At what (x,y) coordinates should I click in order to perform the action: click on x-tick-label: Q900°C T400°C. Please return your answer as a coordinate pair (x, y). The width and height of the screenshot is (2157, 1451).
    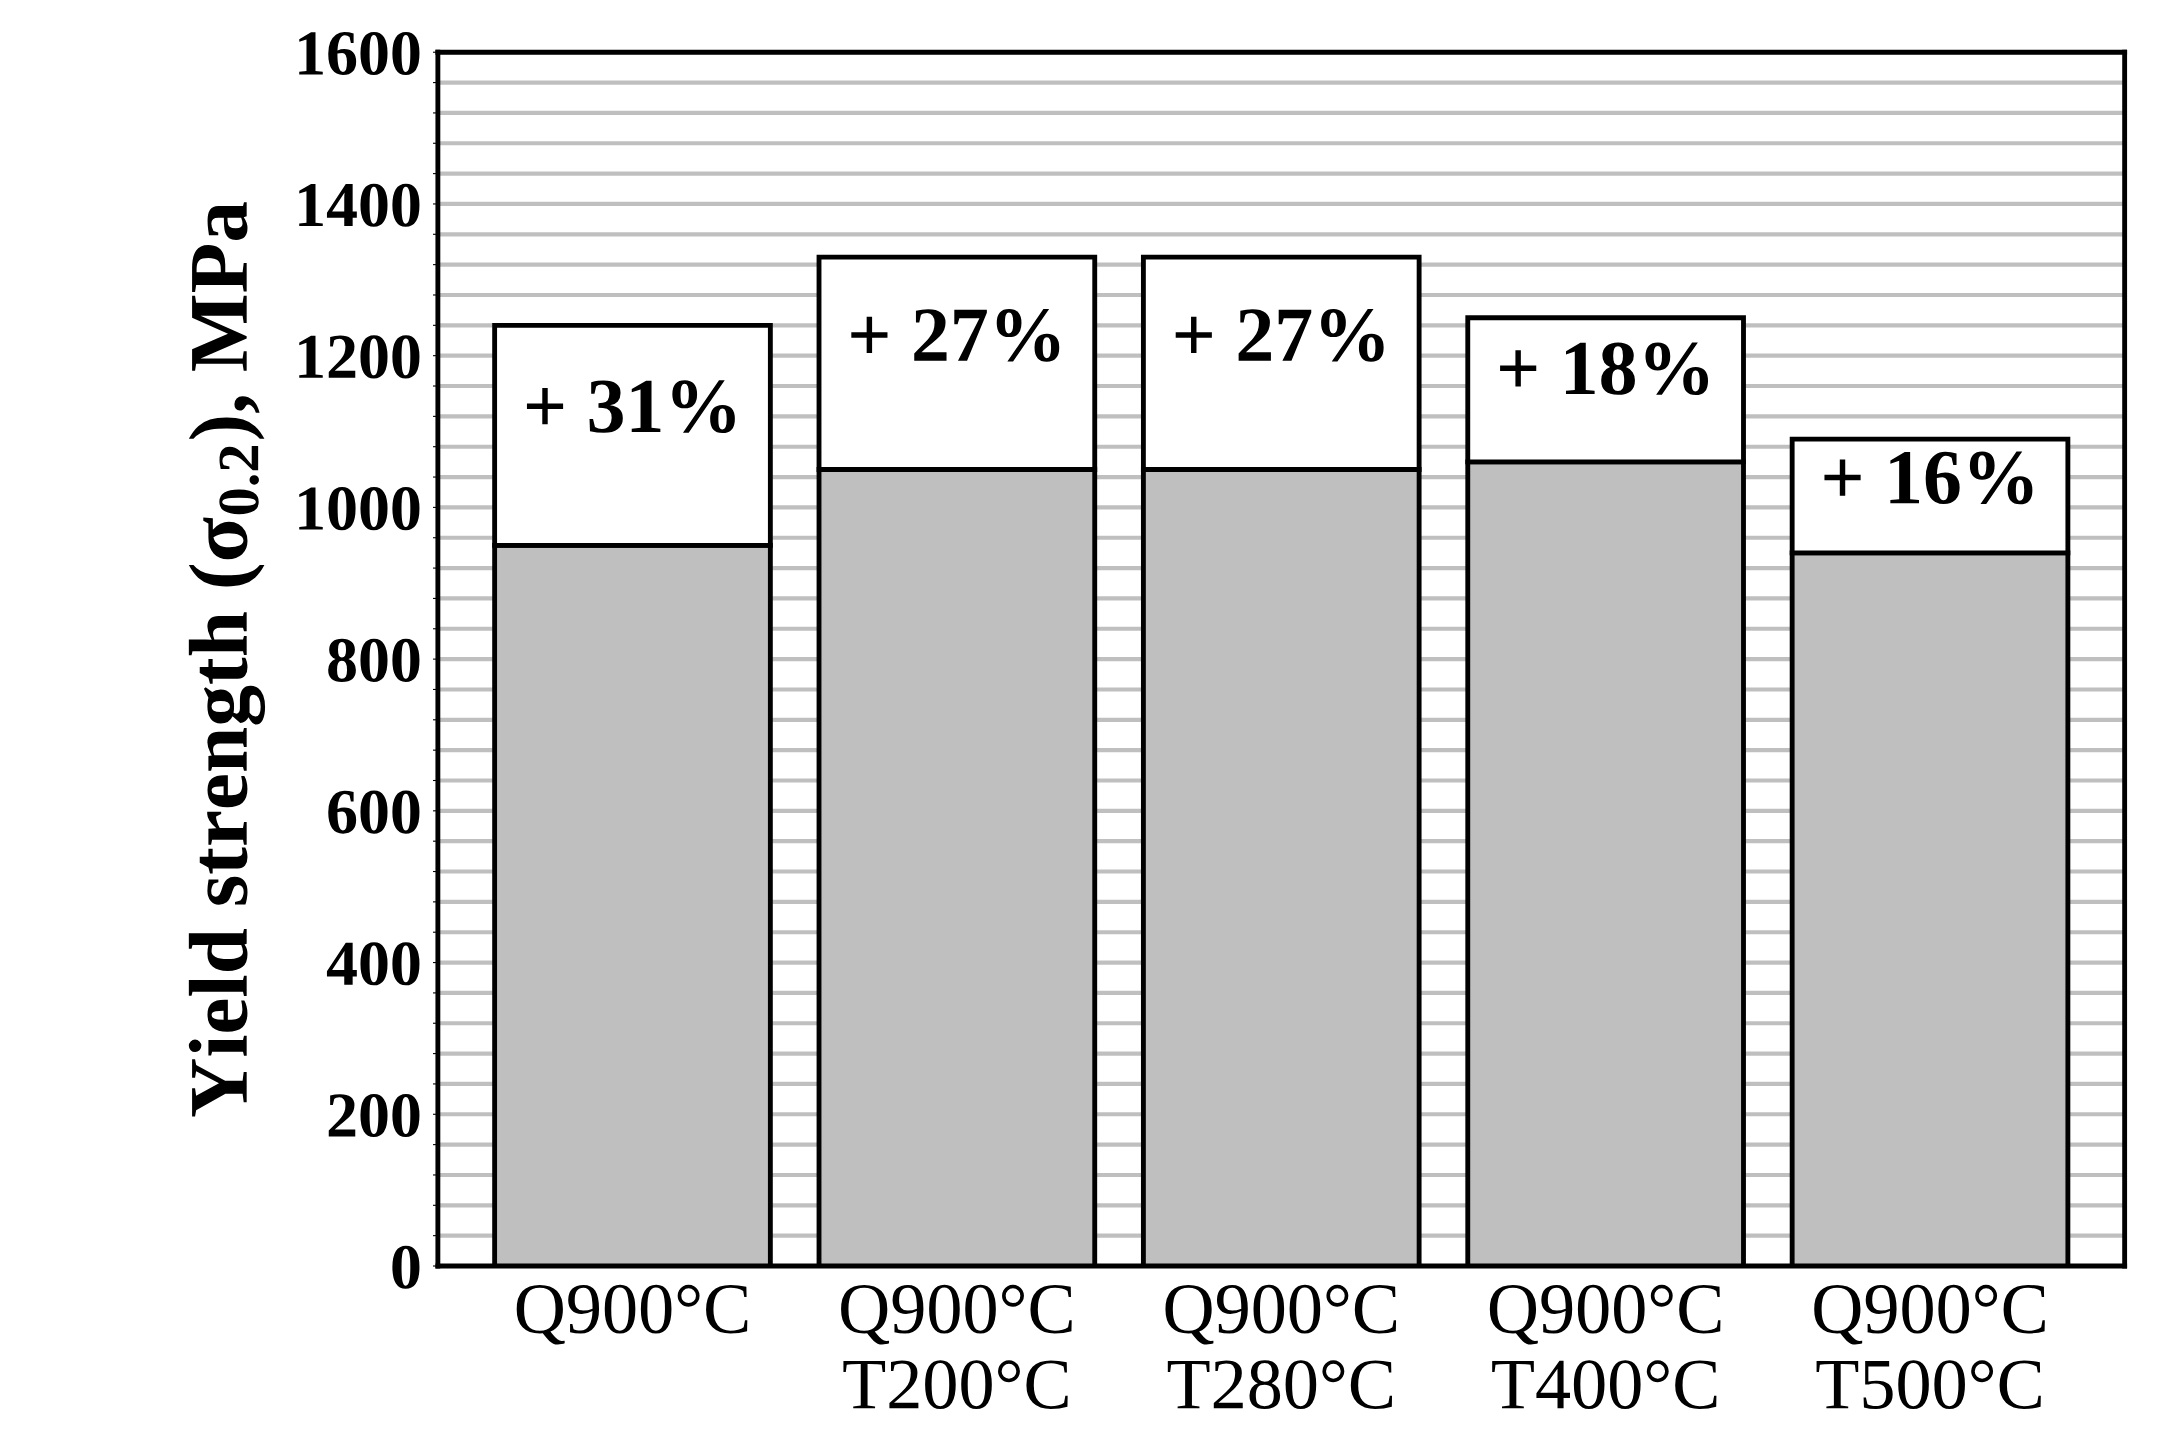
    Looking at the image, I should click on (1605, 1347).